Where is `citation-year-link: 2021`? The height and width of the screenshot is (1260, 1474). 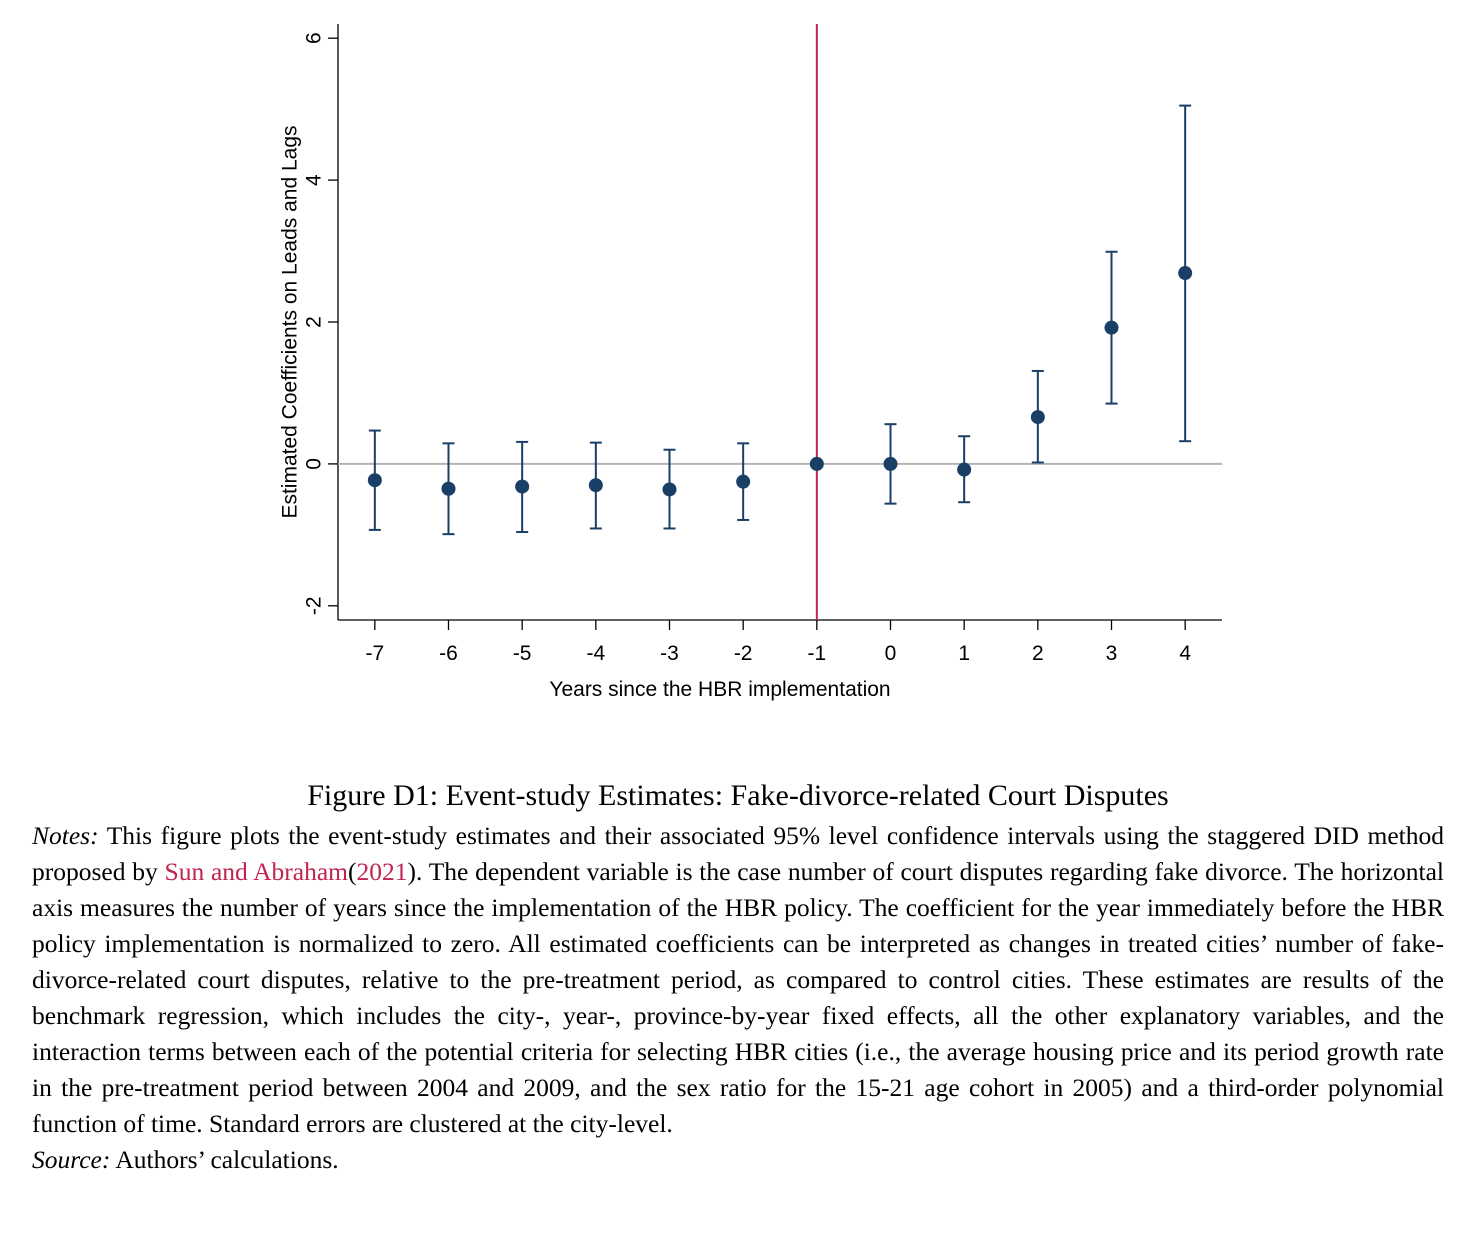 citation-year-link: 2021 is located at coordinates (382, 871).